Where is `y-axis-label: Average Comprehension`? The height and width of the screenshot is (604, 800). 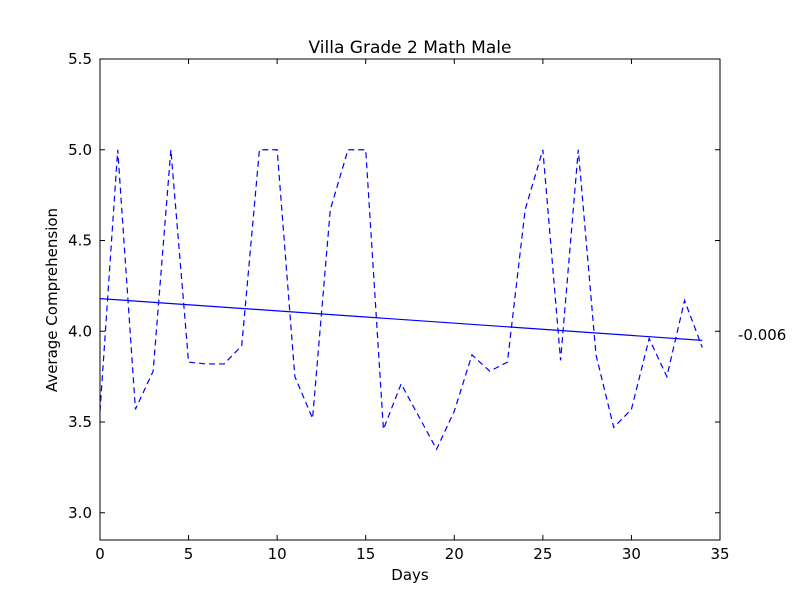 y-axis-label: Average Comprehension is located at coordinates (52, 300).